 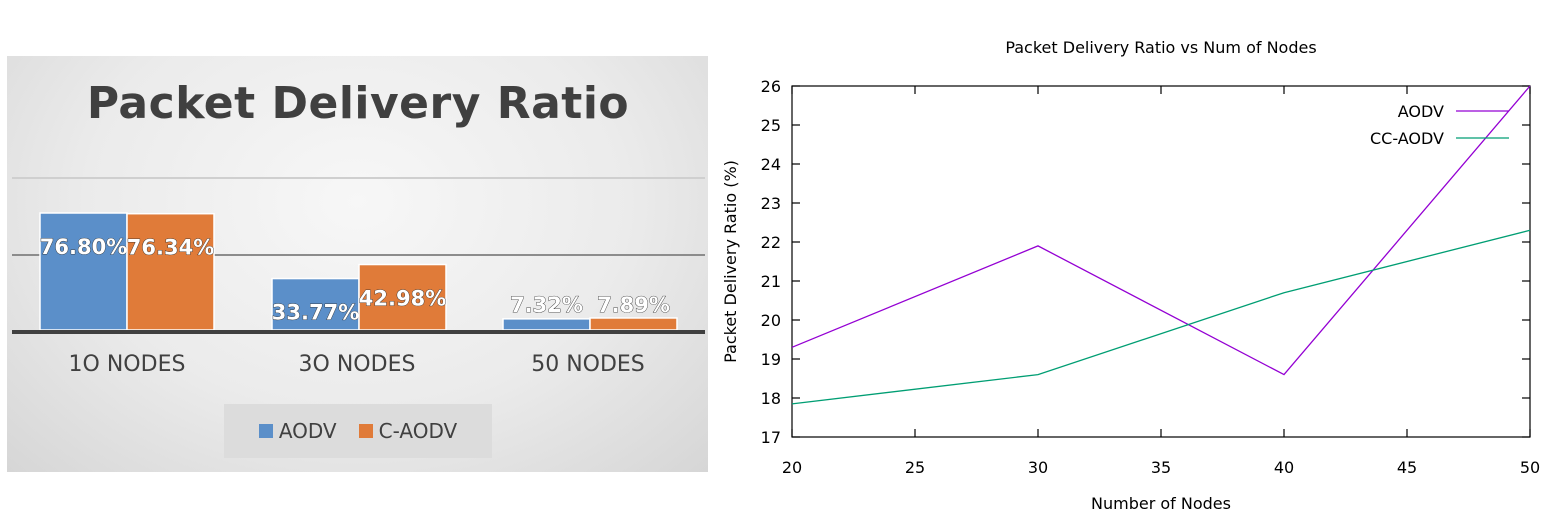 I want to click on bar-value-label: 76.34%, so click(x=170, y=248).